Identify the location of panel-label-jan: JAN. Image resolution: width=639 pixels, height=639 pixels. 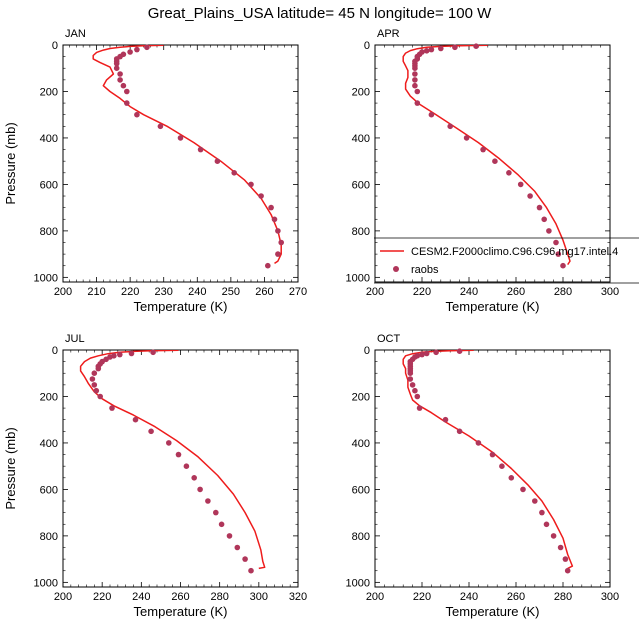
(75, 34).